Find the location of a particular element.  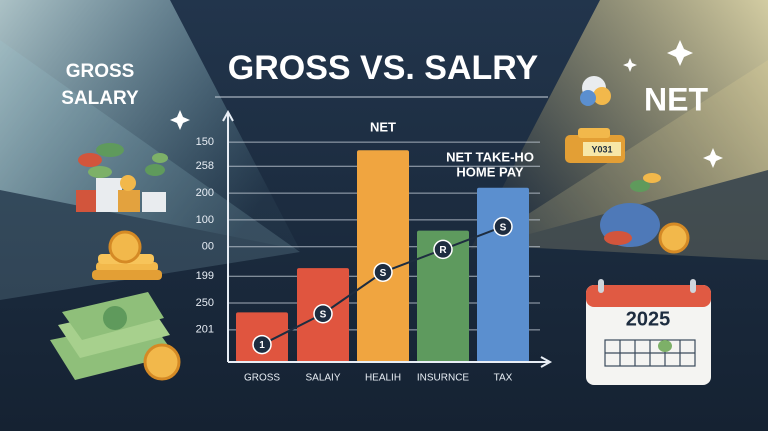

y-tick-label: 199 is located at coordinates (205, 276).